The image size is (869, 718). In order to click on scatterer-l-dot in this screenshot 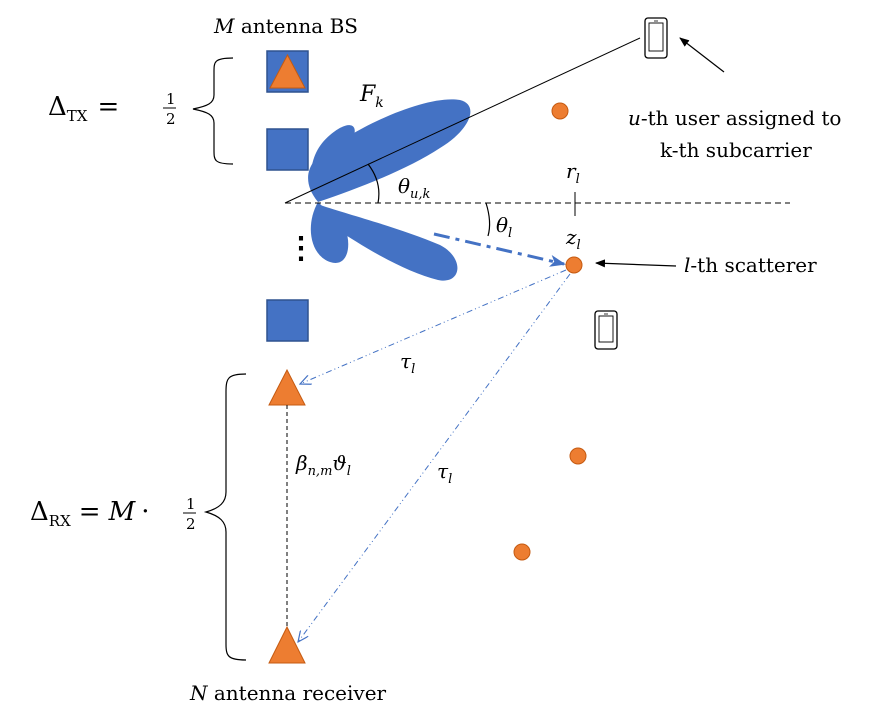, I will do `click(574, 265)`.